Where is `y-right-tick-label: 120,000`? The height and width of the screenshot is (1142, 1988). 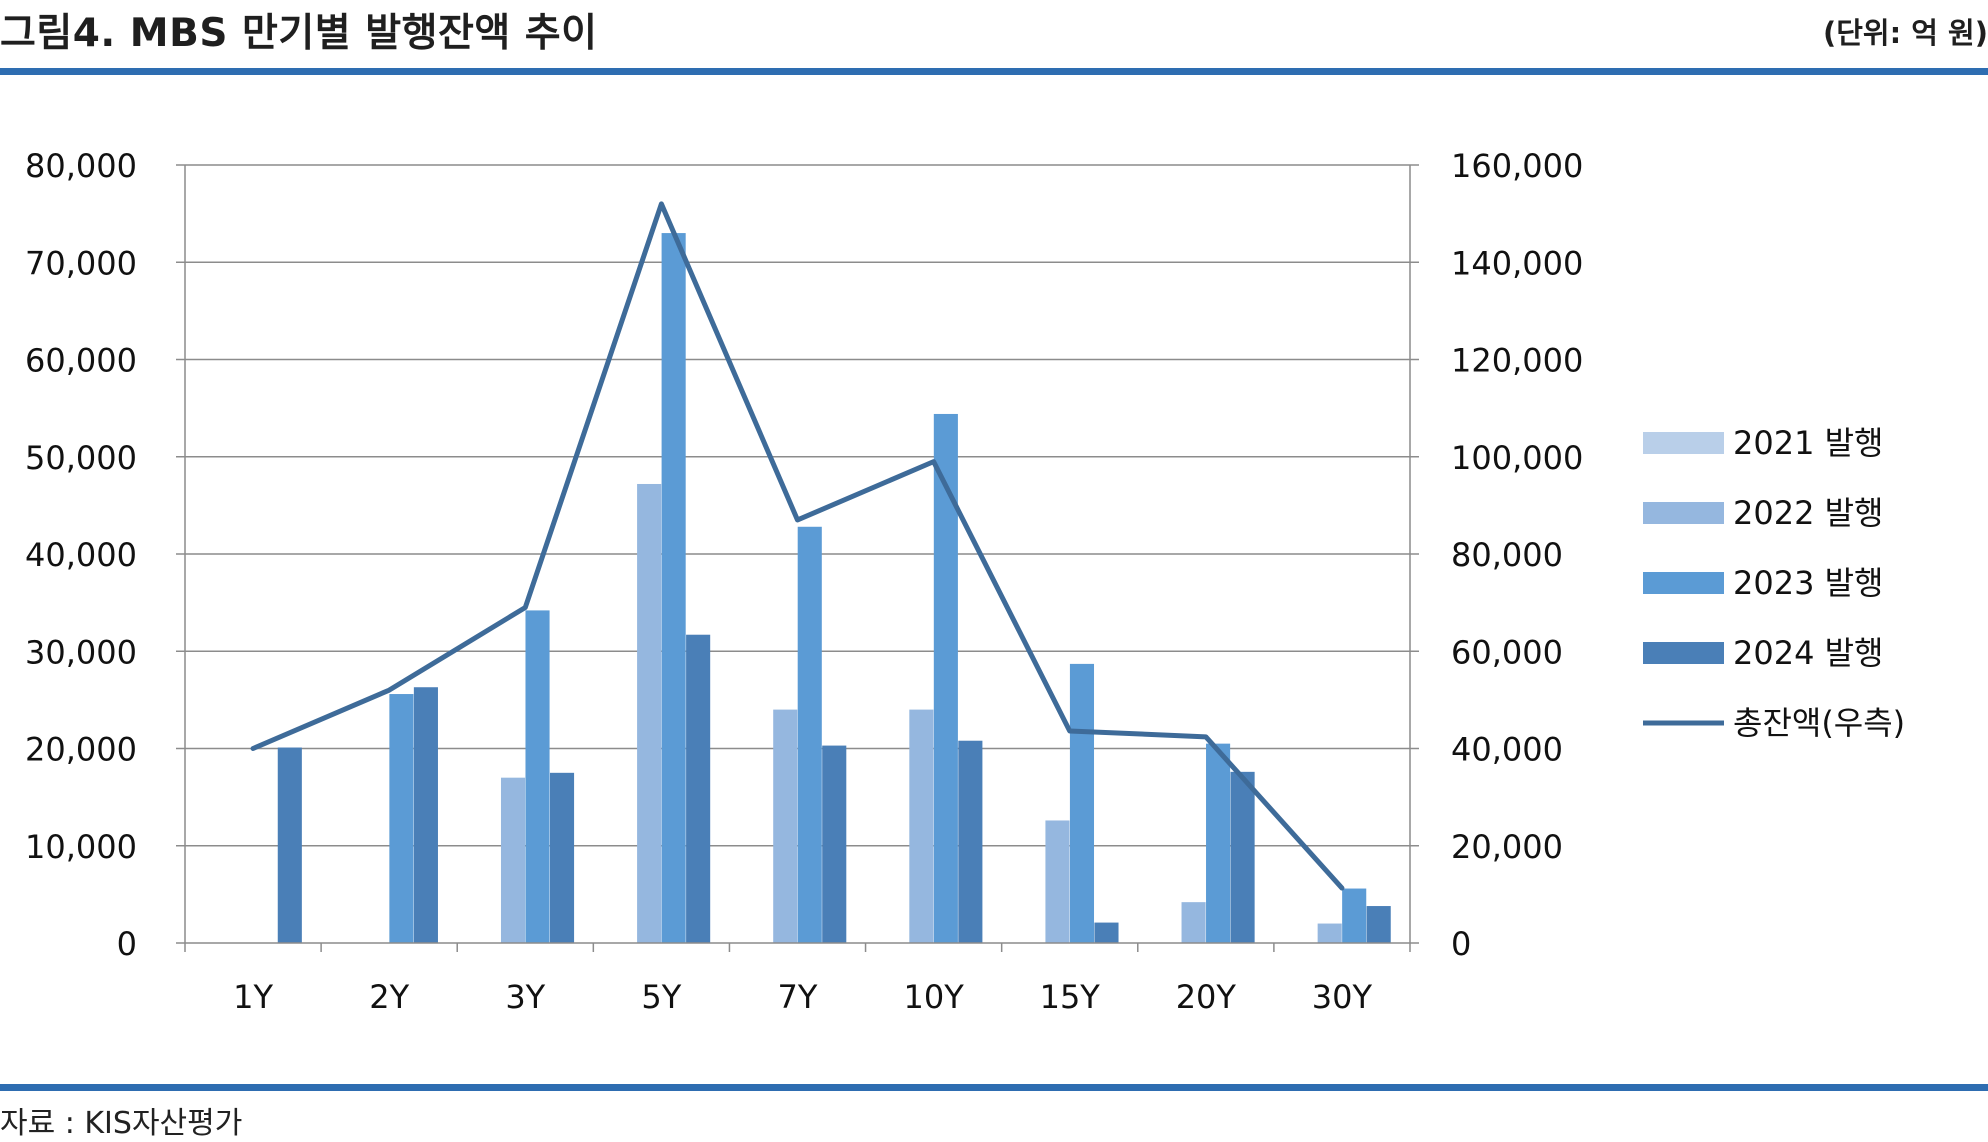 y-right-tick-label: 120,000 is located at coordinates (1517, 361).